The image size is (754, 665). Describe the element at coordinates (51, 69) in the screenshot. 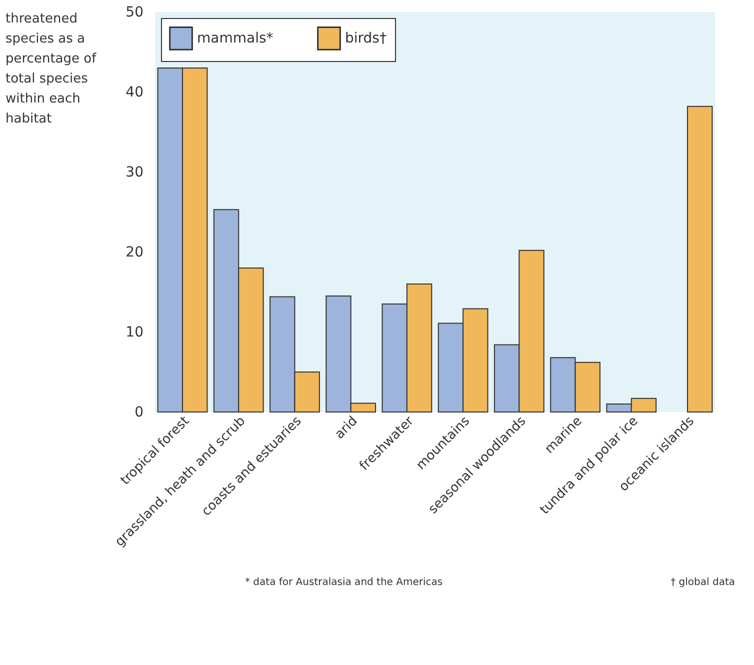

I see `y-axis-title: threatened species as a percentage of total species within each habitat` at that location.